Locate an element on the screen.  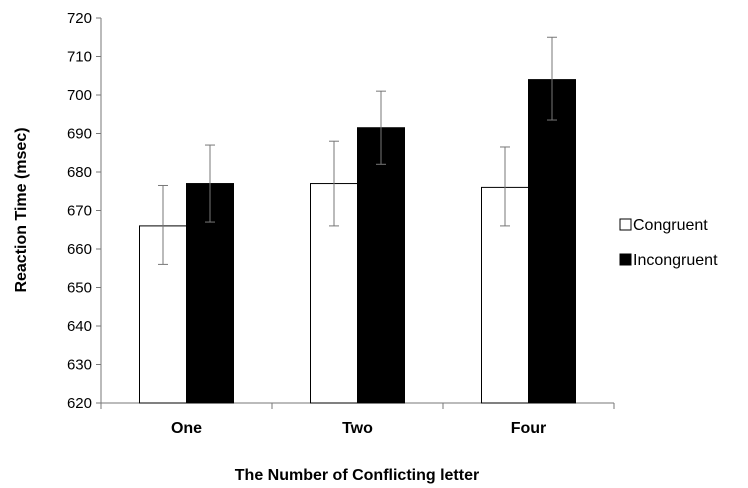
y-tick-label: 690 is located at coordinates (79, 134).